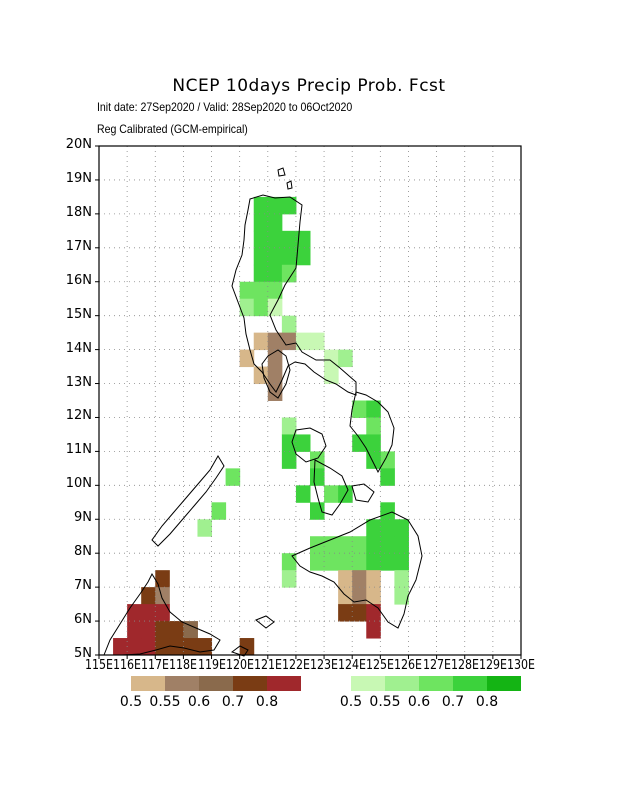 This screenshot has height=800, width=618. I want to click on panay-coast, so click(309, 445).